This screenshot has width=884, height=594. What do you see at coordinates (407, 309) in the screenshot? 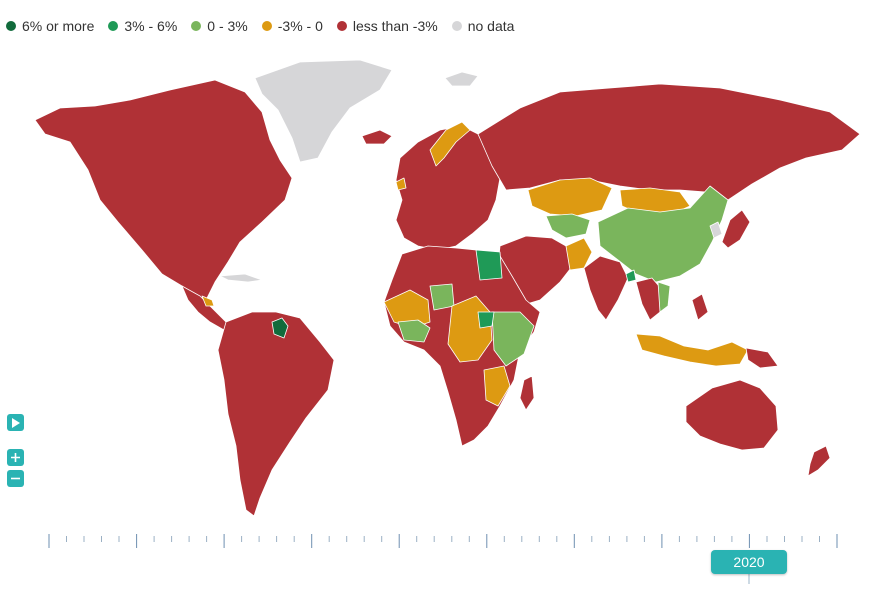
I see `region-west-africa-orange` at bounding box center [407, 309].